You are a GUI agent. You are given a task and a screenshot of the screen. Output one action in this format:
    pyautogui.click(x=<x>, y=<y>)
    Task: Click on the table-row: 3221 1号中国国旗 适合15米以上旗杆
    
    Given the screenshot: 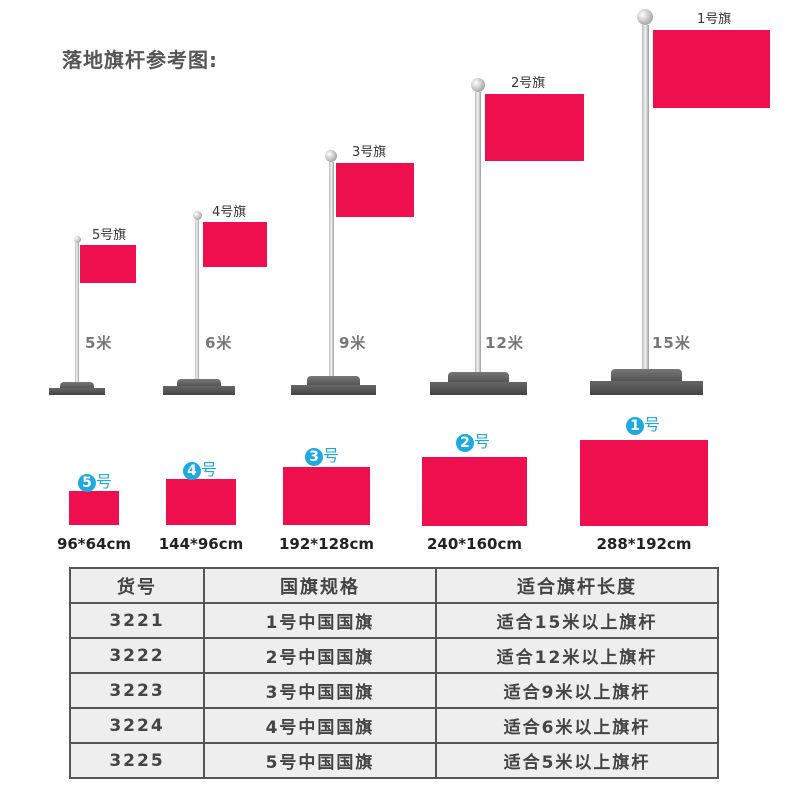 What is the action you would take?
    pyautogui.click(x=394, y=620)
    